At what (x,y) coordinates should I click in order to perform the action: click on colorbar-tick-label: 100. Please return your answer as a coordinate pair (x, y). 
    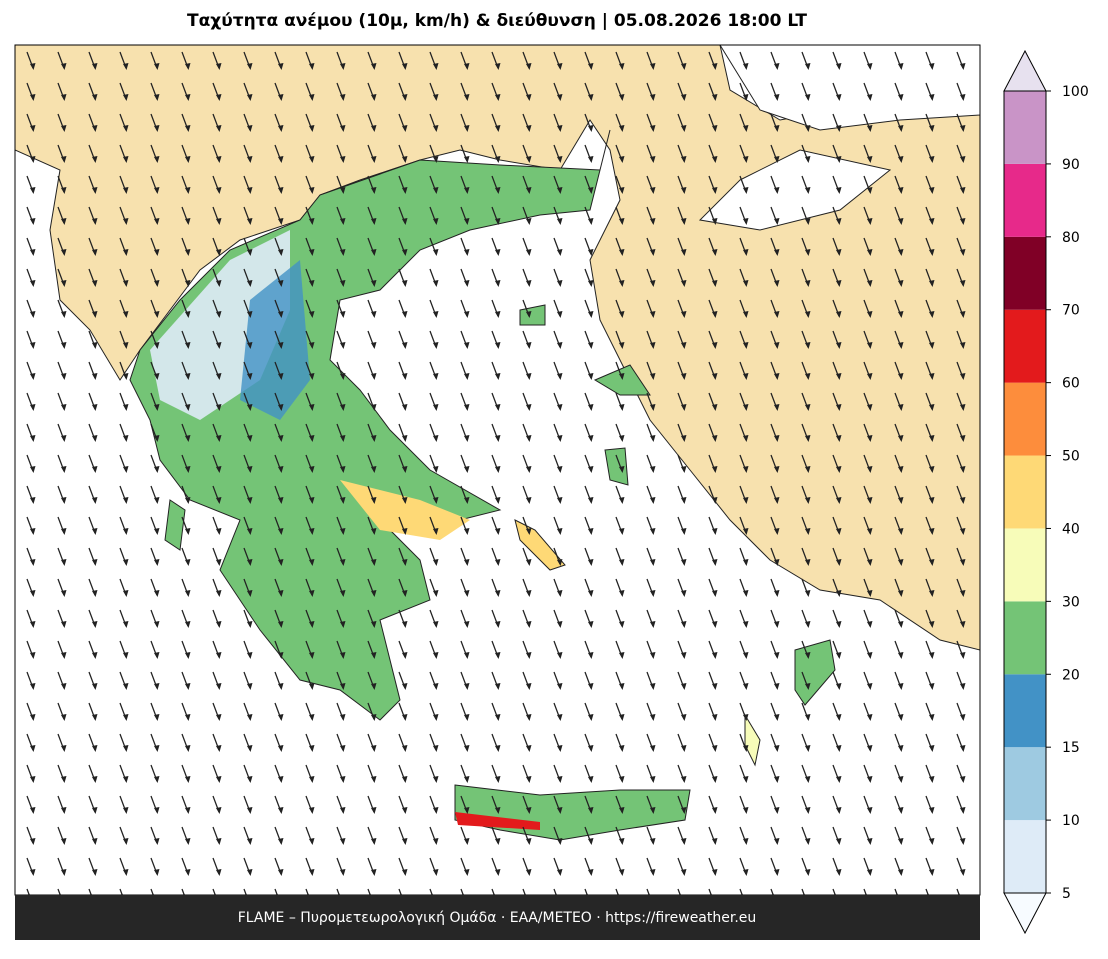
    Looking at the image, I should click on (1075, 92).